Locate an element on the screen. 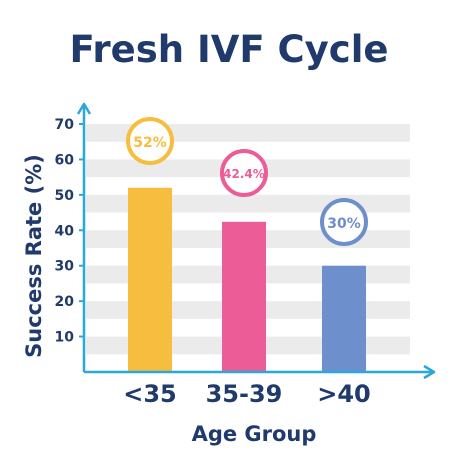 The image size is (474, 474). y-tick-label: 60 is located at coordinates (65, 160).